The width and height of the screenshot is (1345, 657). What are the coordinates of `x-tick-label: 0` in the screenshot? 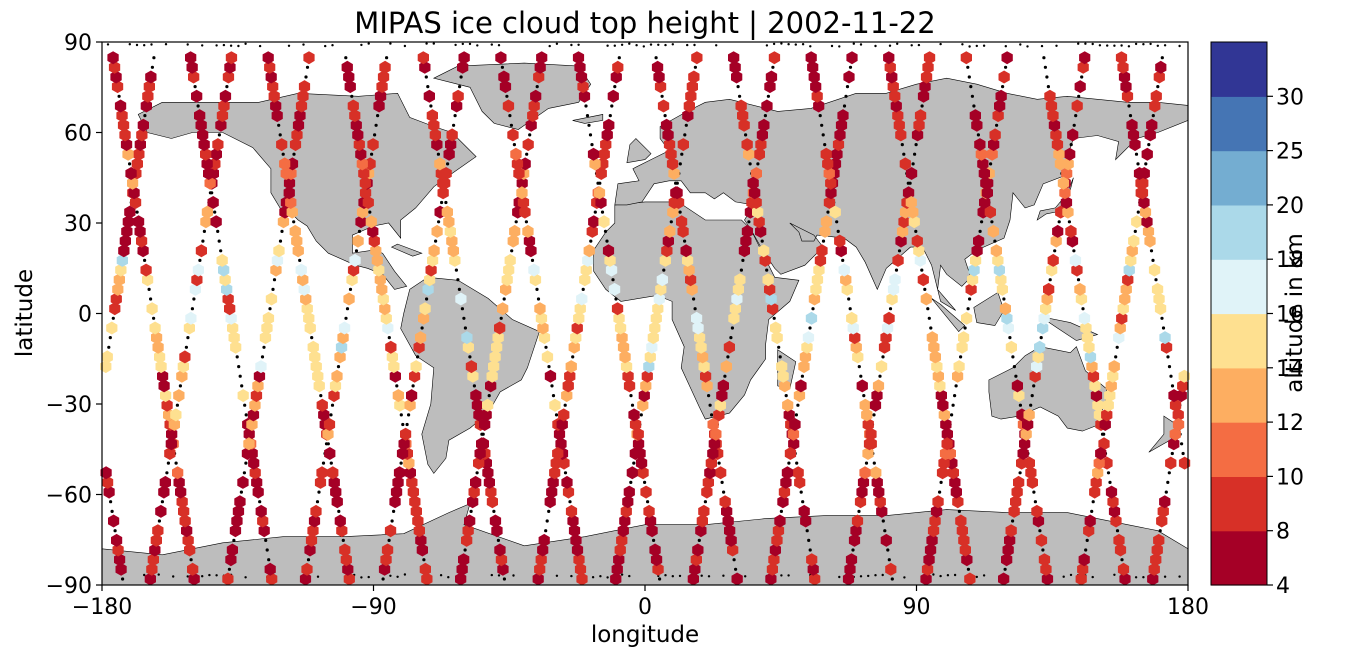 It's located at (645, 607).